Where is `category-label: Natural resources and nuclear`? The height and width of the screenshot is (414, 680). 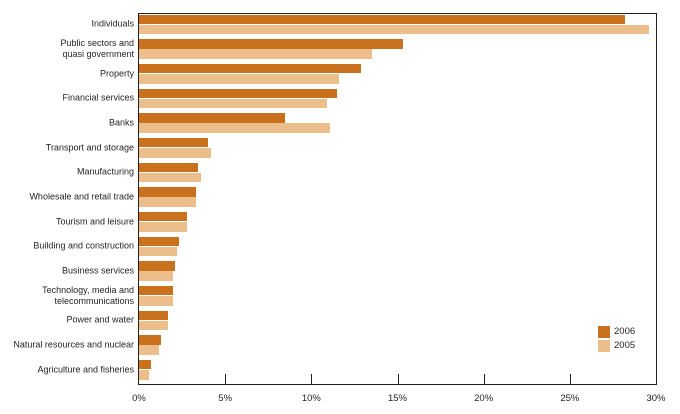 category-label: Natural resources and nuclear is located at coordinates (73, 344).